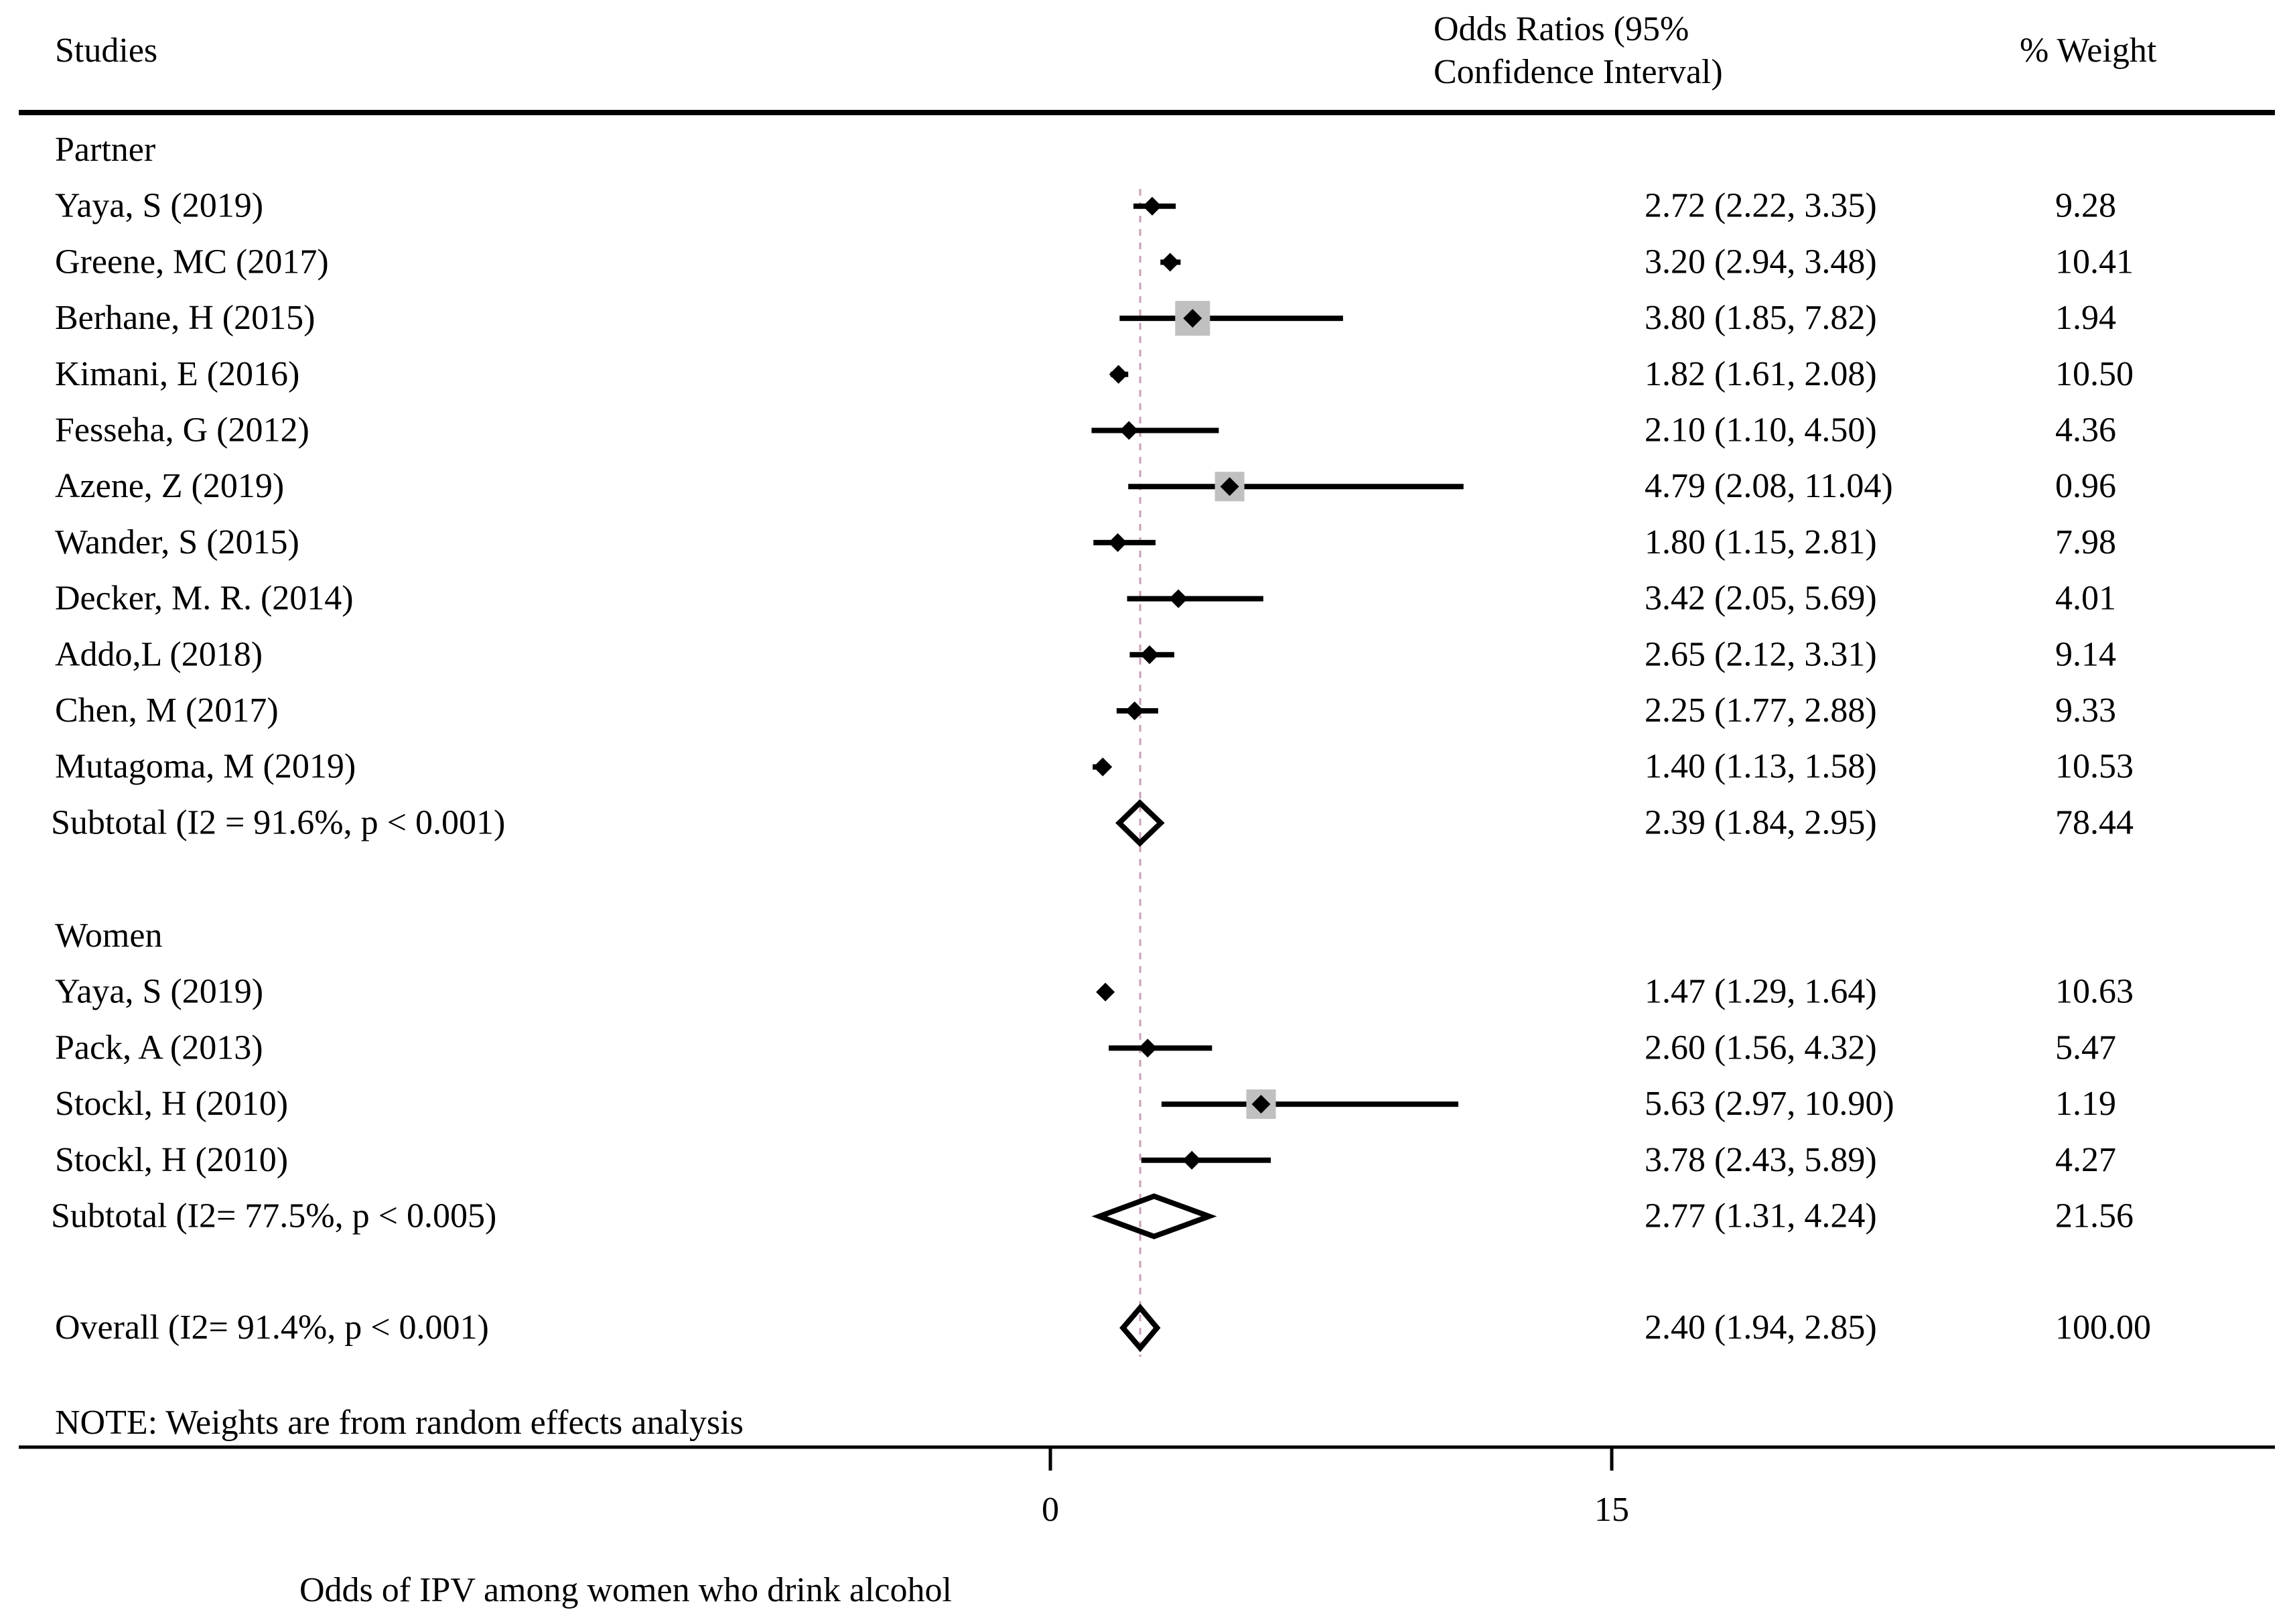  Describe the element at coordinates (2085, 430) in the screenshot. I see `study-row-weight: 4.36` at that location.